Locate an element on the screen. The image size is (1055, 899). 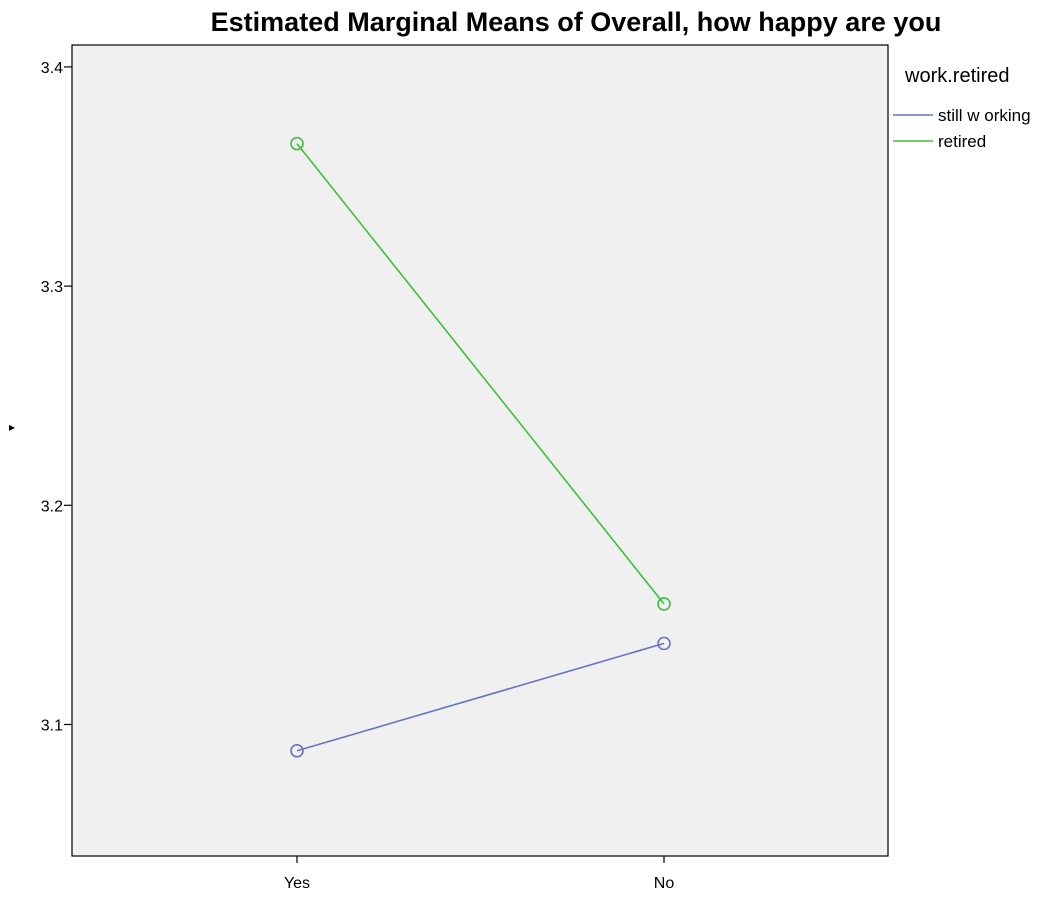
y-tick-label: 3.1 is located at coordinates (52, 725).